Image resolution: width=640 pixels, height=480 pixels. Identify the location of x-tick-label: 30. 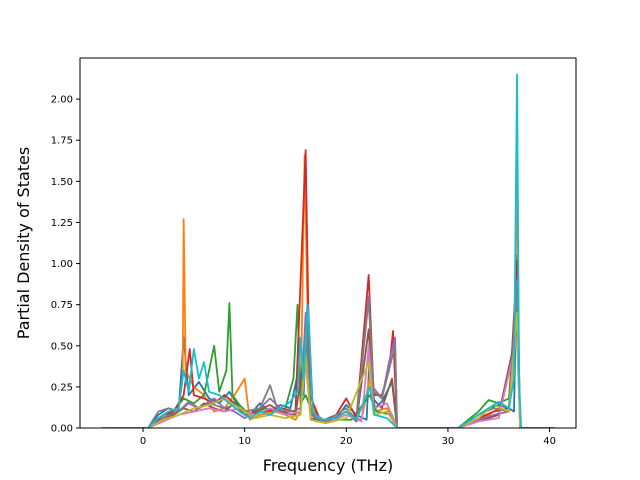
(448, 441).